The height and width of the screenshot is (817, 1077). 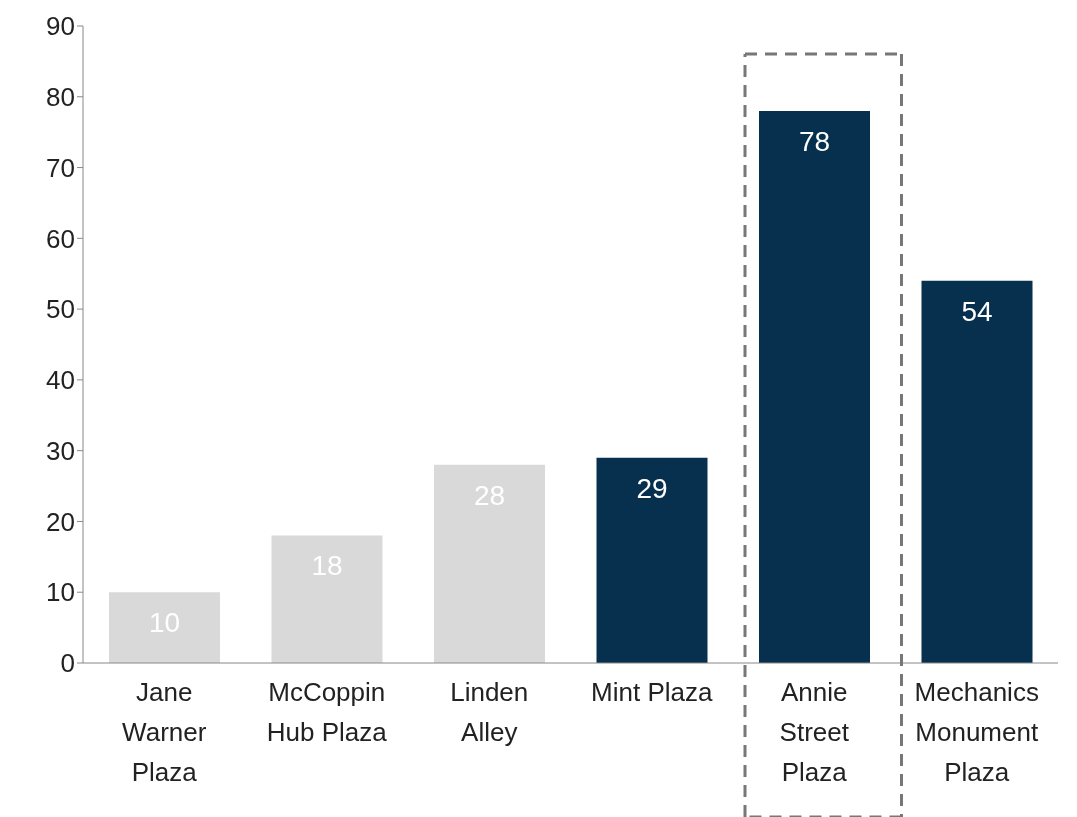 What do you see at coordinates (164, 732) in the screenshot?
I see `x-tick-label: Jane Warner Plaza` at bounding box center [164, 732].